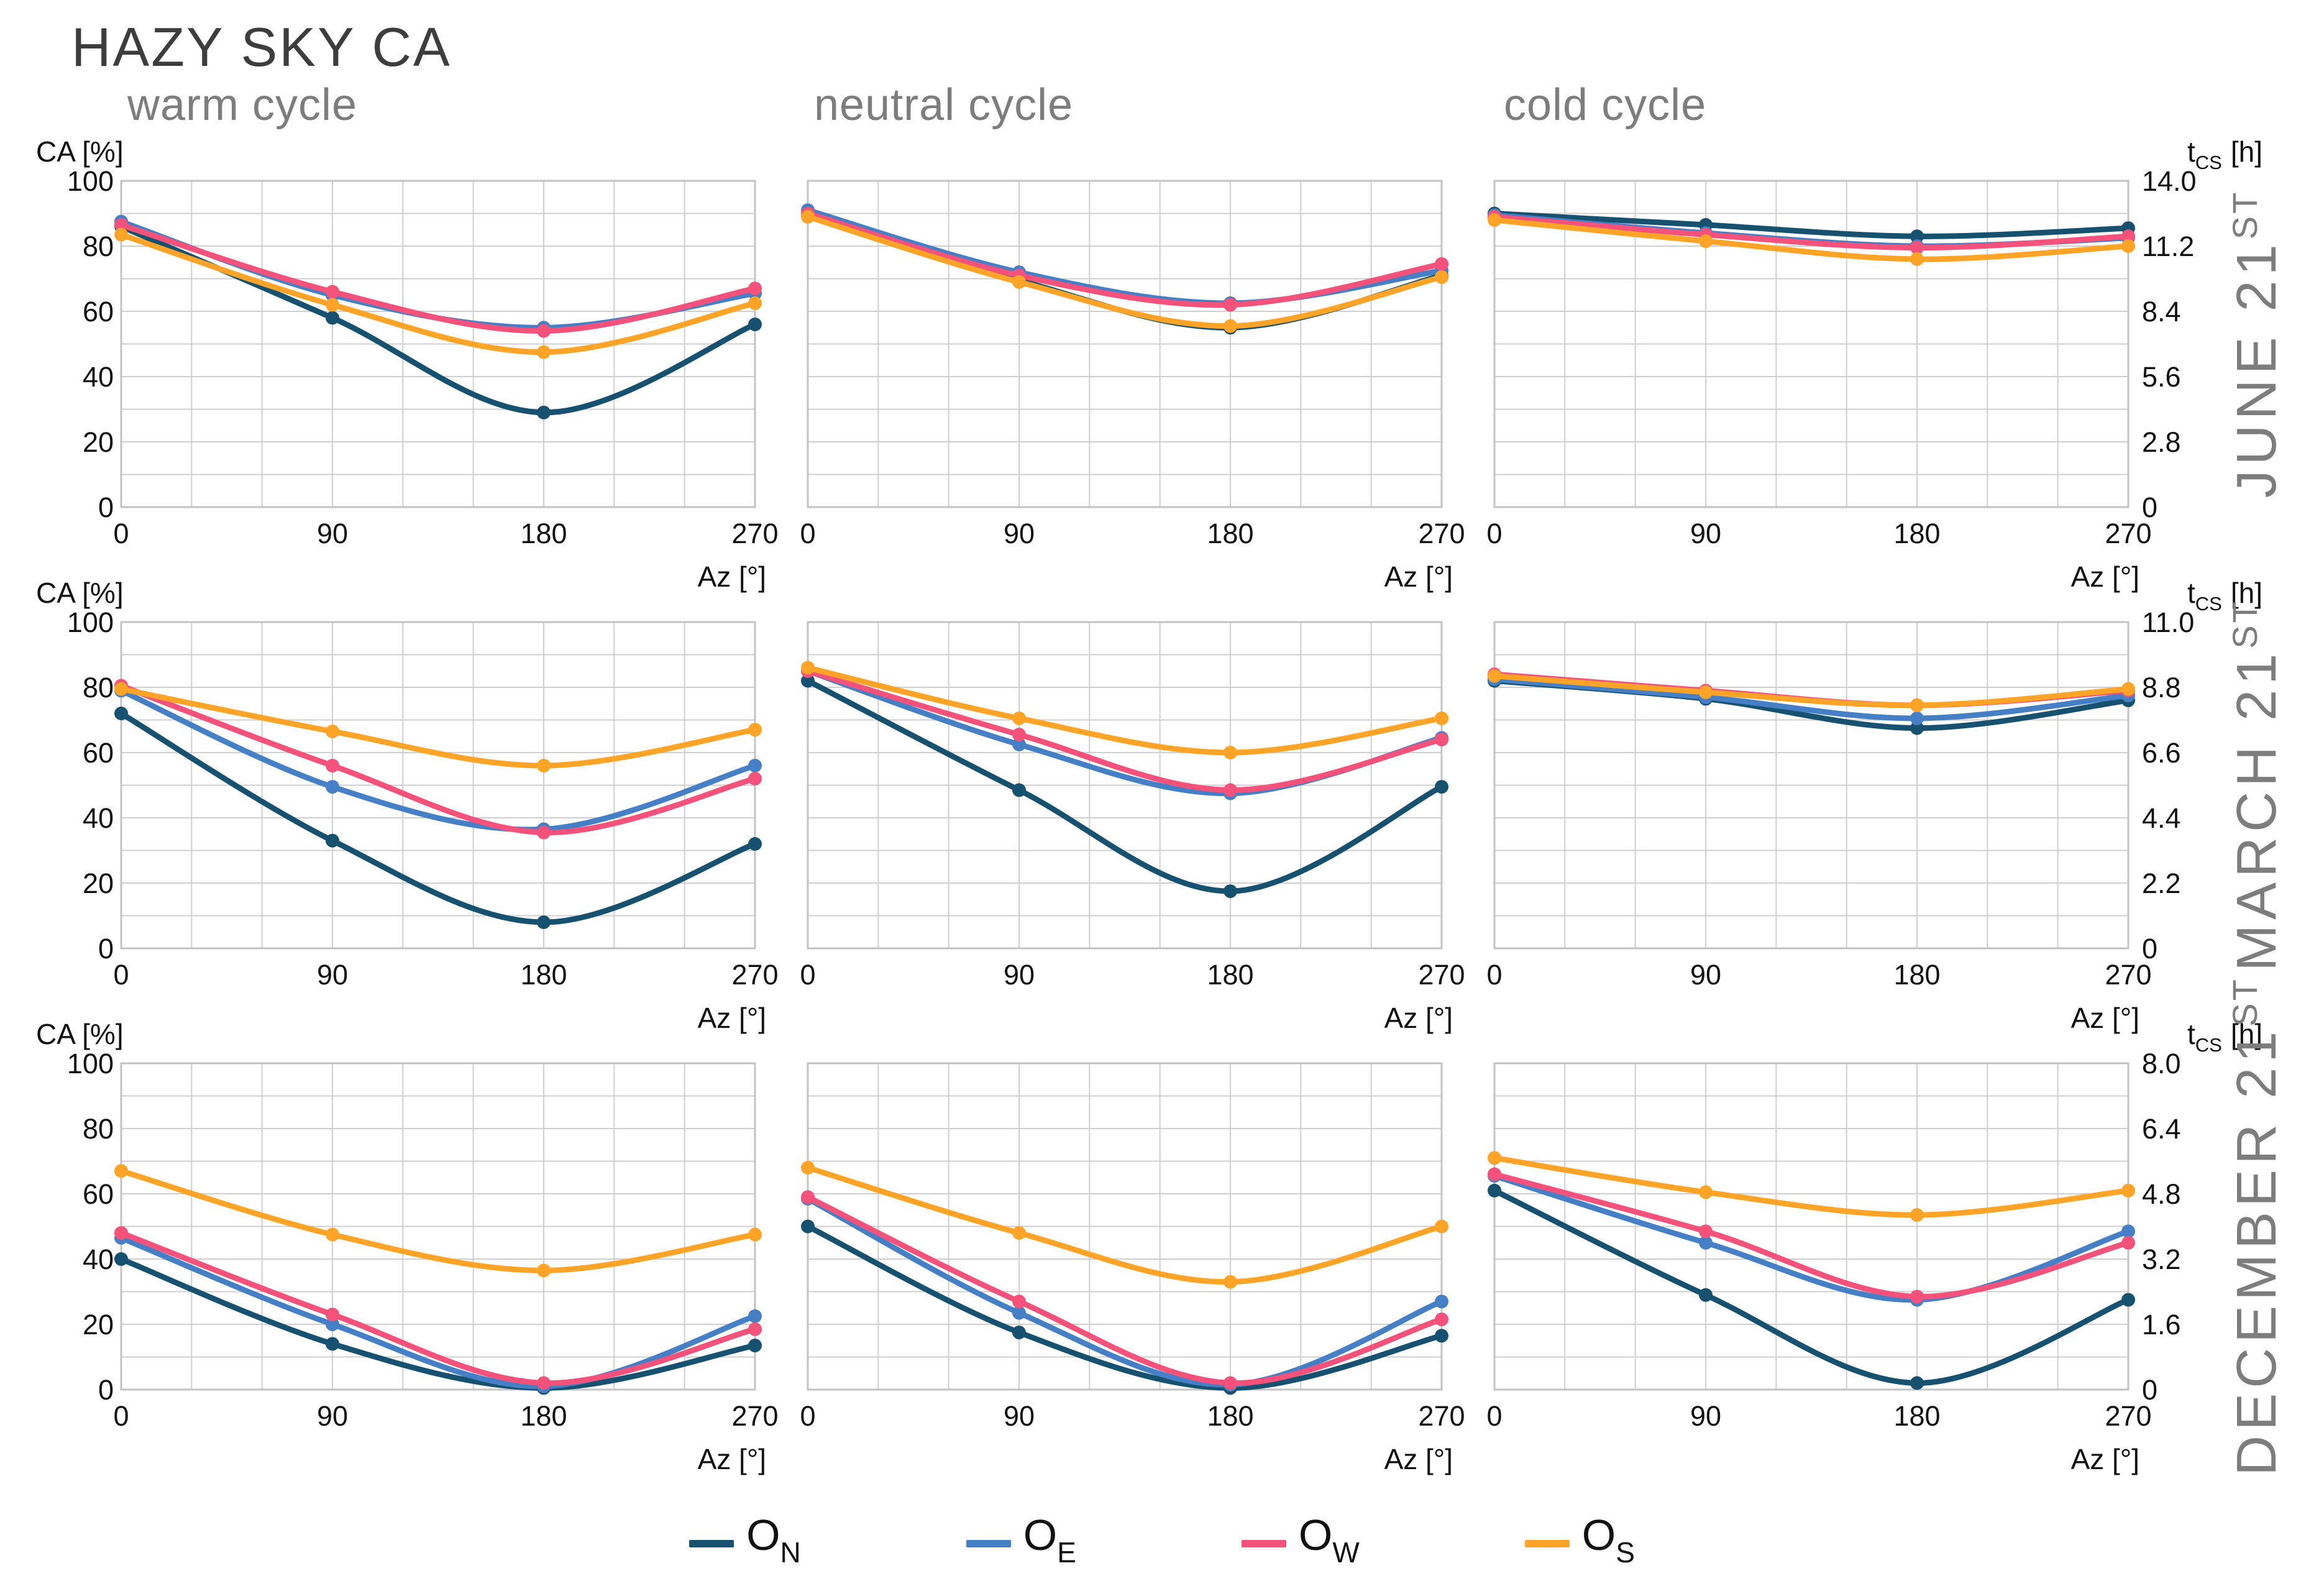 Image resolution: width=2324 pixels, height=1576 pixels. I want to click on left-axis-label: CA [%], so click(80, 151).